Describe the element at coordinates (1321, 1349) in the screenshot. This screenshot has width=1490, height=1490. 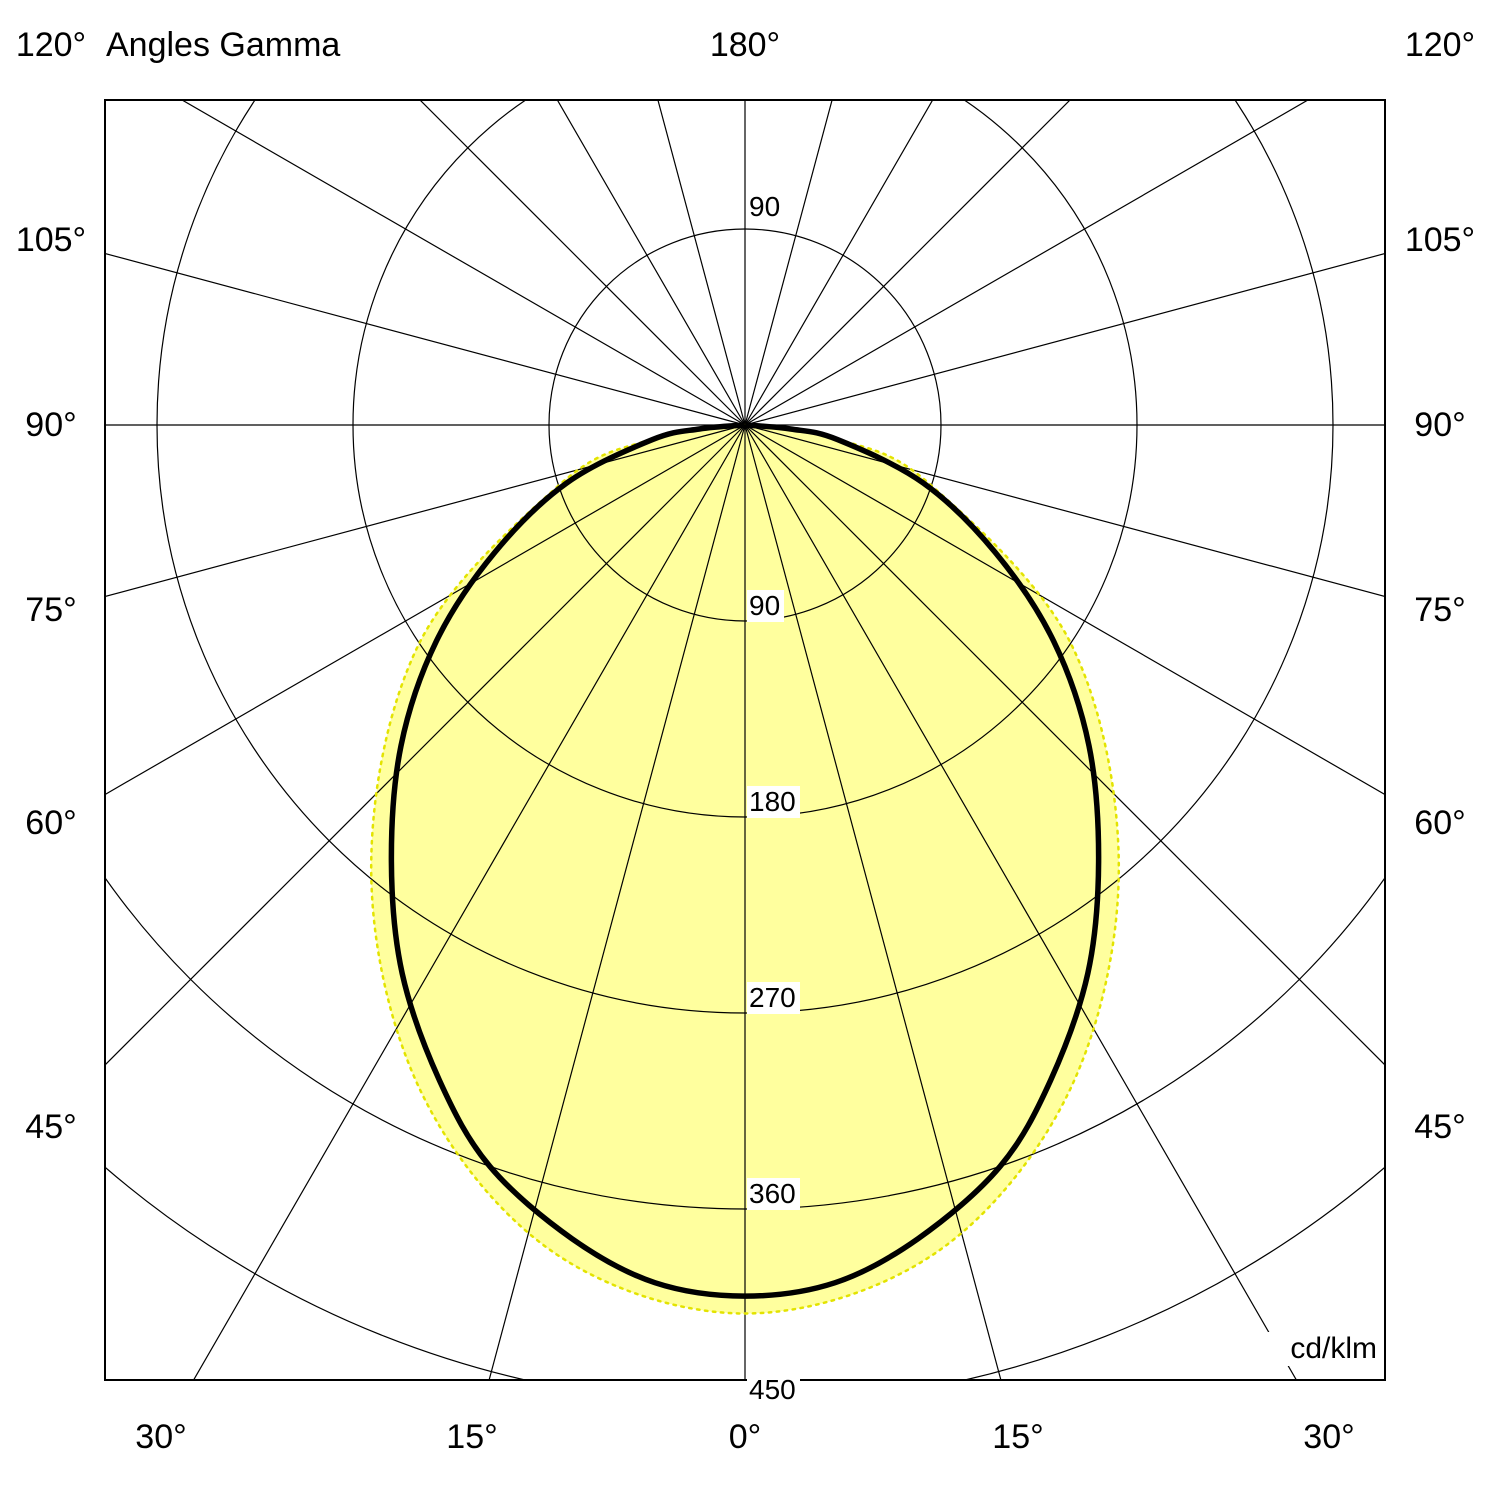
I see `unit-label: cd/klm` at that location.